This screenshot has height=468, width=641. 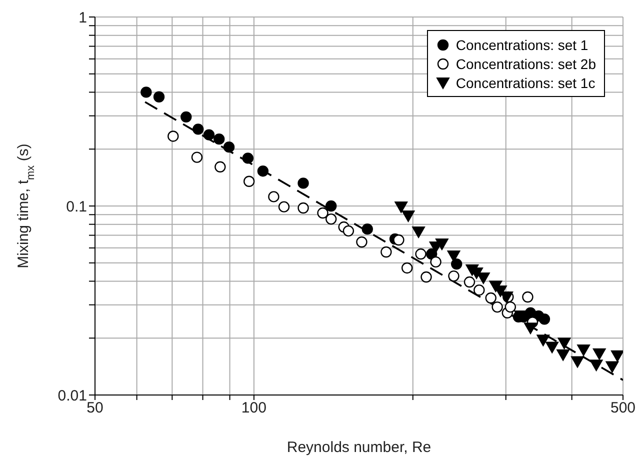 What do you see at coordinates (623, 408) in the screenshot?
I see `x-tick-label: 500` at bounding box center [623, 408].